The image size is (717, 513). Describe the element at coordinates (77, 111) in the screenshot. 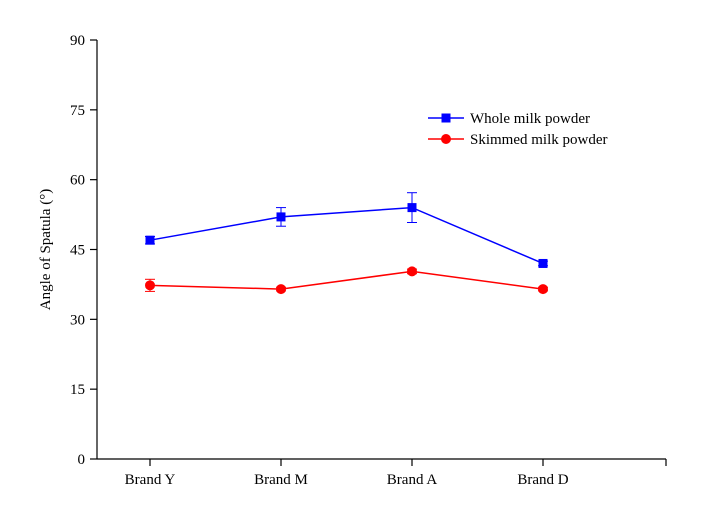

I see `y-tick-label: 75` at that location.